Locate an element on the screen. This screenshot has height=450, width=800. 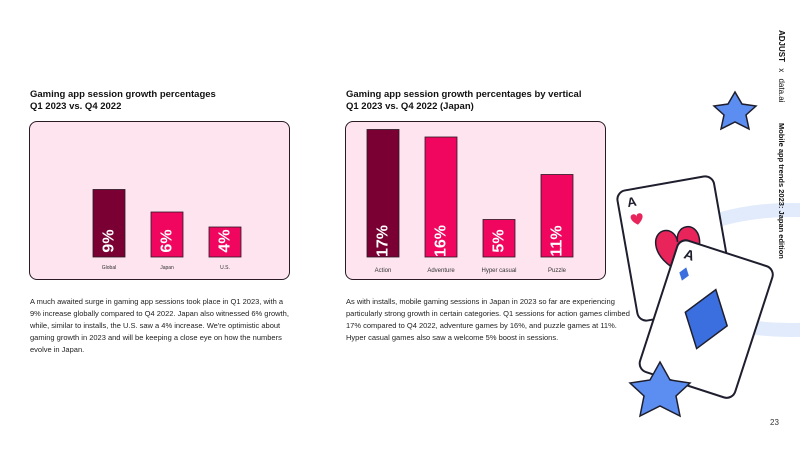
left-chart-panel: 9% Global 6% Japan 4% U.S. is located at coordinates (159, 200).